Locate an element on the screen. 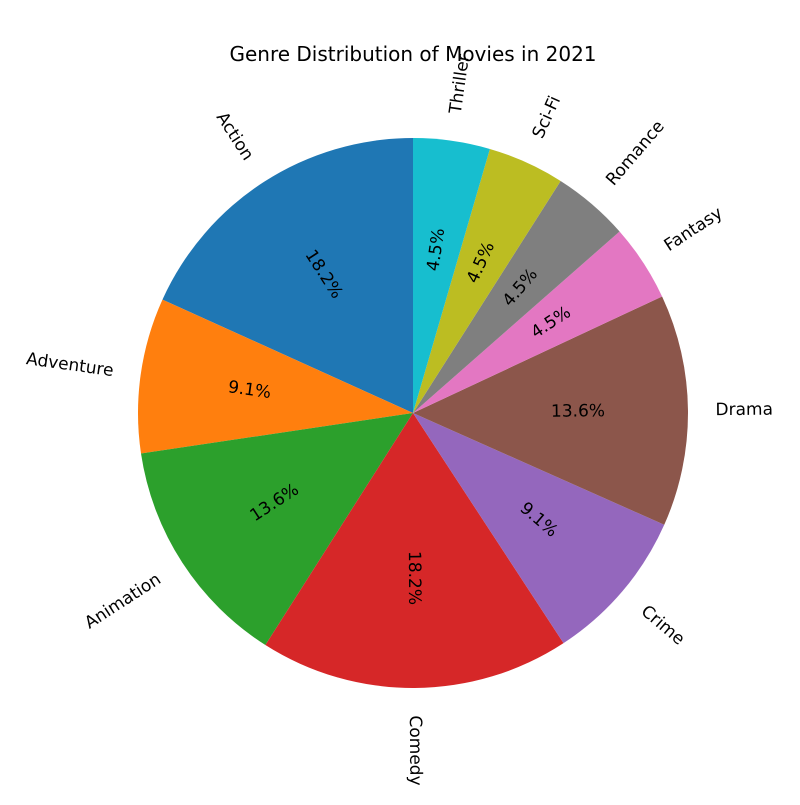 This screenshot has height=805, width=800. category-label-adventure: Adventure is located at coordinates (70, 365).